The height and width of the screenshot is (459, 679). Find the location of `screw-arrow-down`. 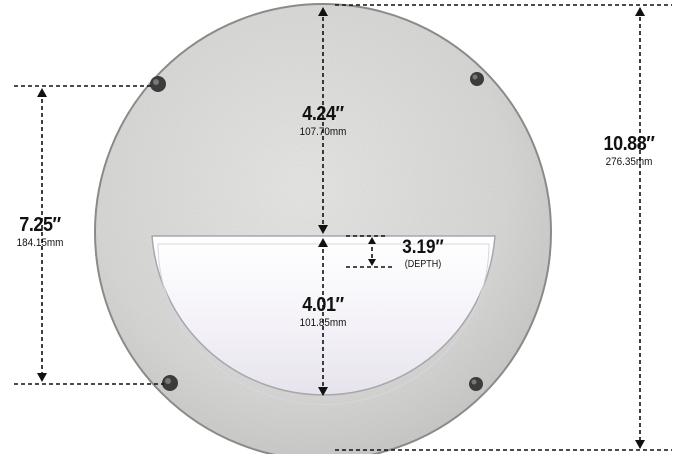

screw-arrow-down is located at coordinates (42, 377).